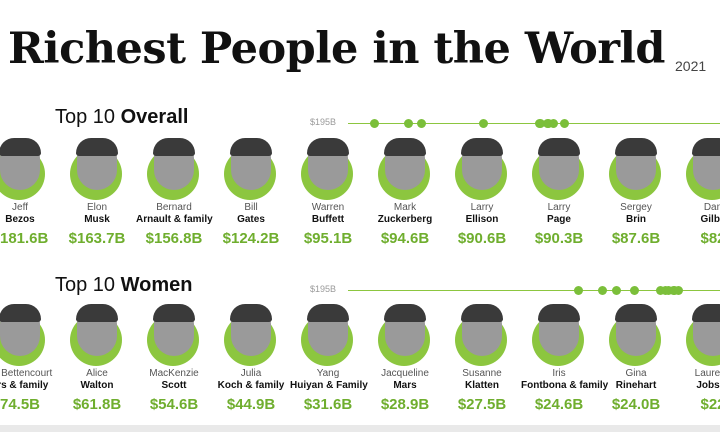  What do you see at coordinates (482, 385) in the screenshot?
I see `last-name: Klatten` at bounding box center [482, 385].